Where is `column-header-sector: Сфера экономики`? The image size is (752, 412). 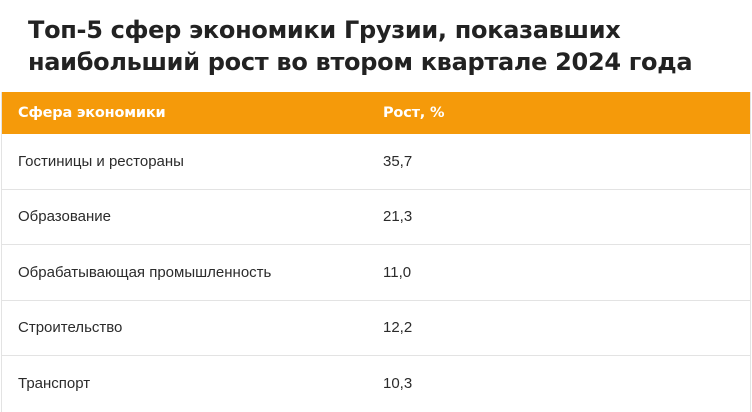
column-header-sector: Сфера экономики is located at coordinates (92, 113).